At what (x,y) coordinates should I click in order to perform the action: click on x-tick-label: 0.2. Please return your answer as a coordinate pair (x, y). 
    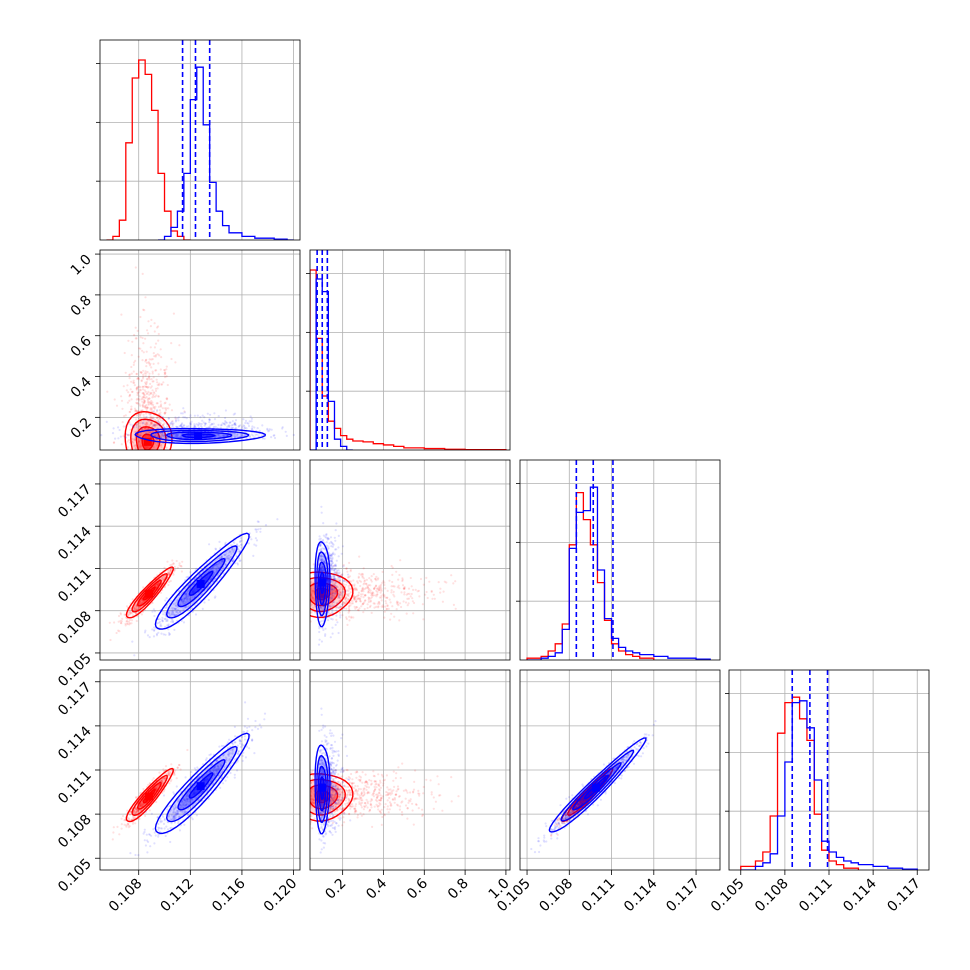
    Looking at the image, I should click on (335, 889).